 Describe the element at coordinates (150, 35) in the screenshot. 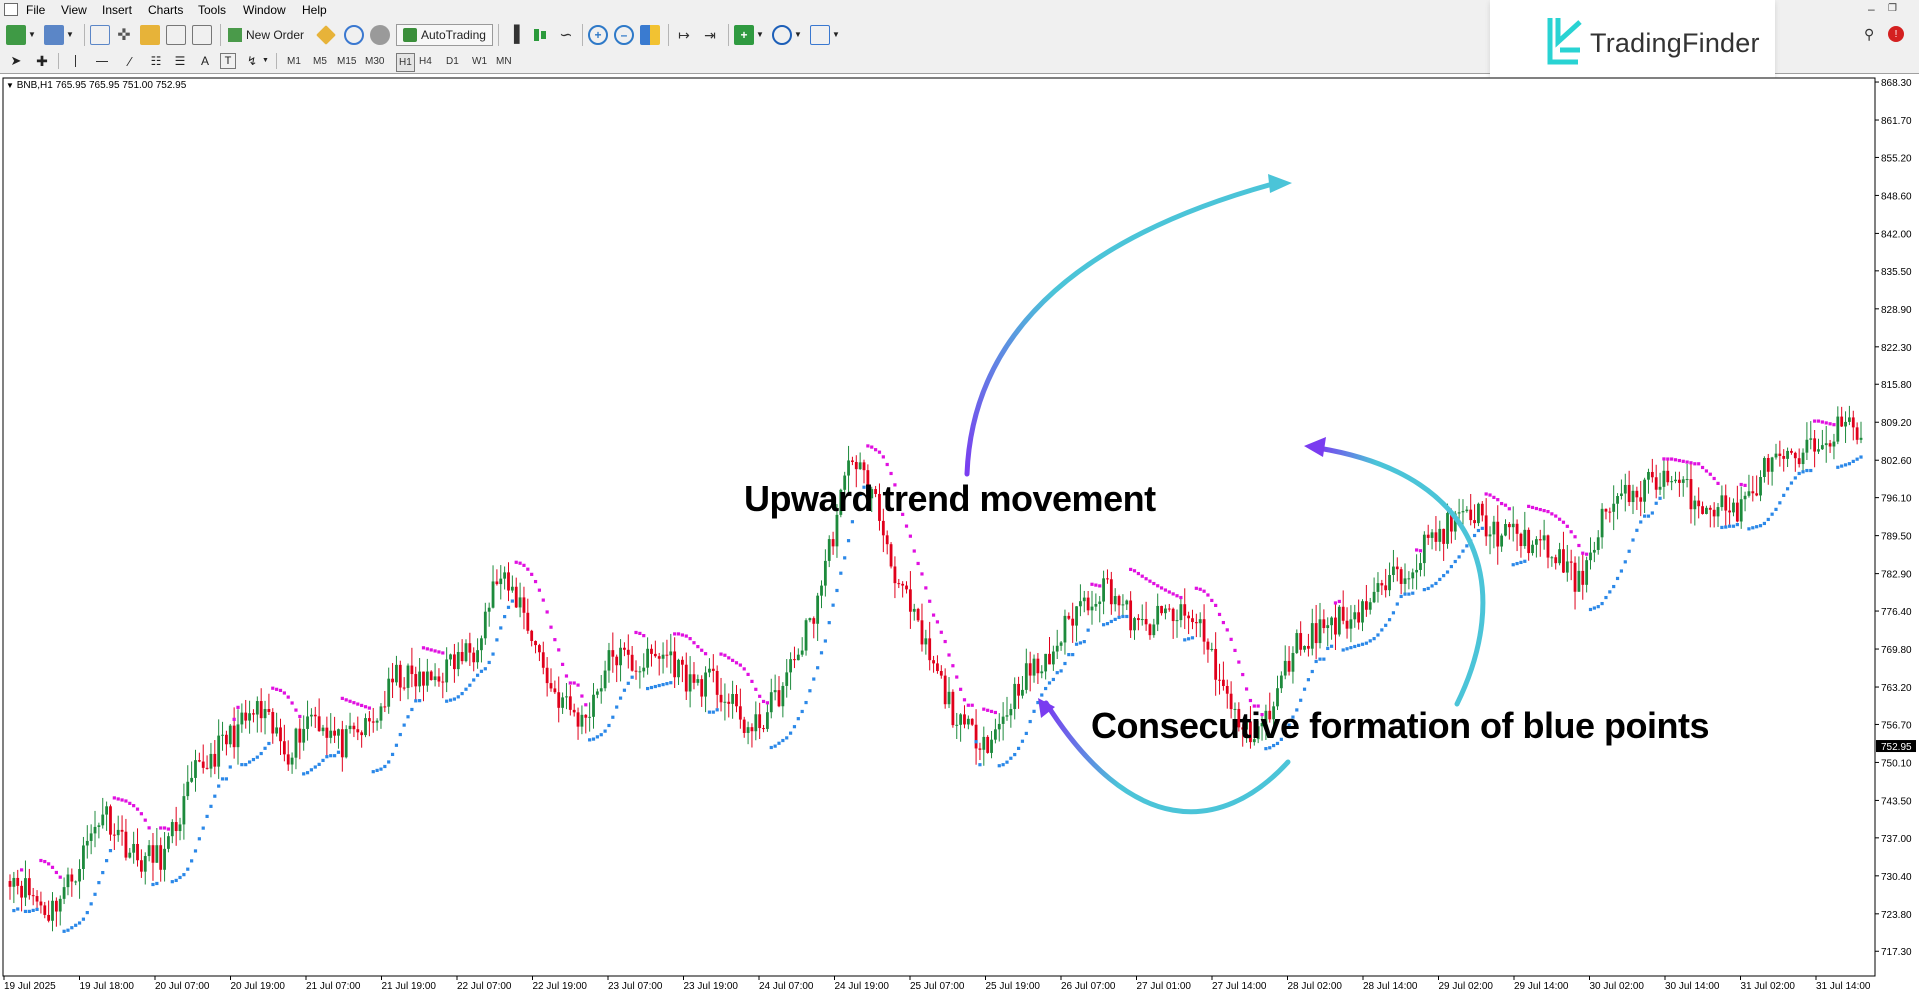

I see `navigator-icon` at that location.